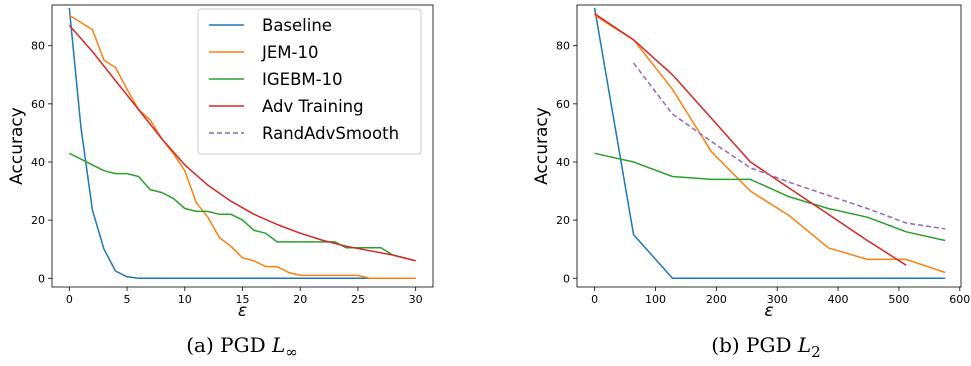 Image resolution: width=971 pixels, height=366 pixels. I want to click on legend-frame, so click(309, 81).